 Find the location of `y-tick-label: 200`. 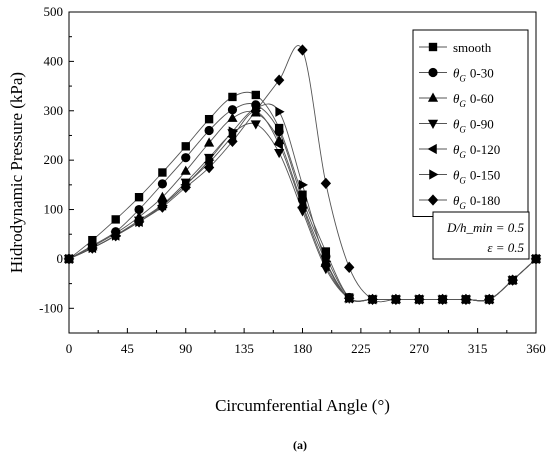

y-tick-label: 200 is located at coordinates (54, 159).